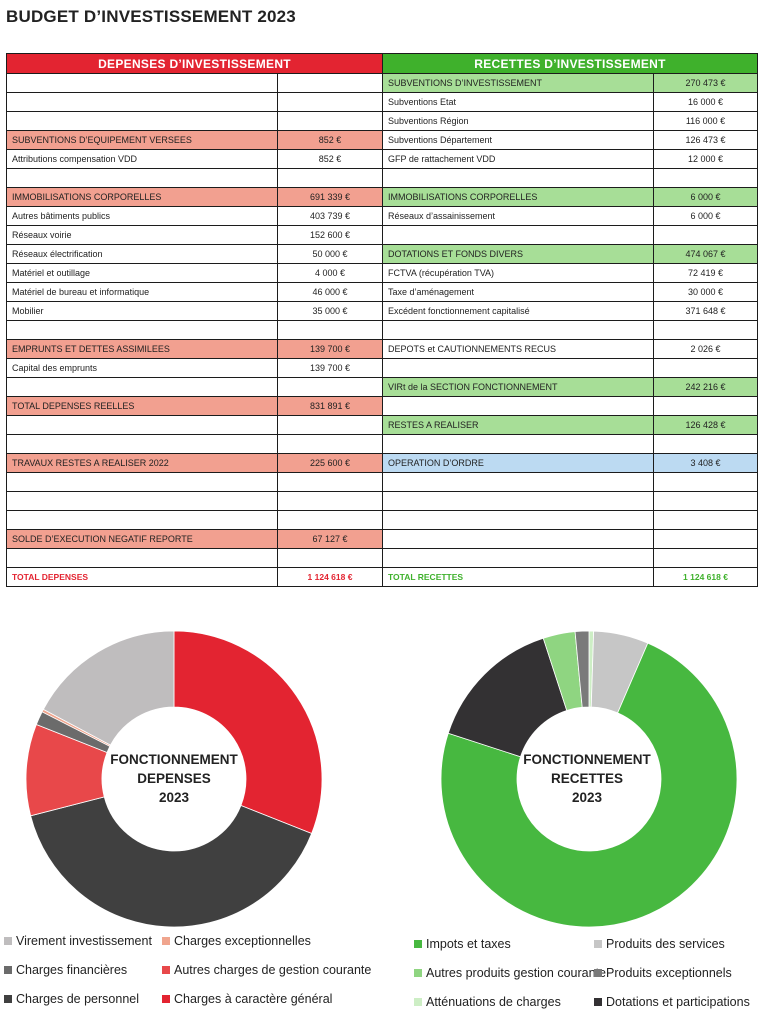 Image resolution: width=772 pixels, height=1024 pixels. What do you see at coordinates (174, 779) in the screenshot?
I see `fonctionnement-depenses-donut` at bounding box center [174, 779].